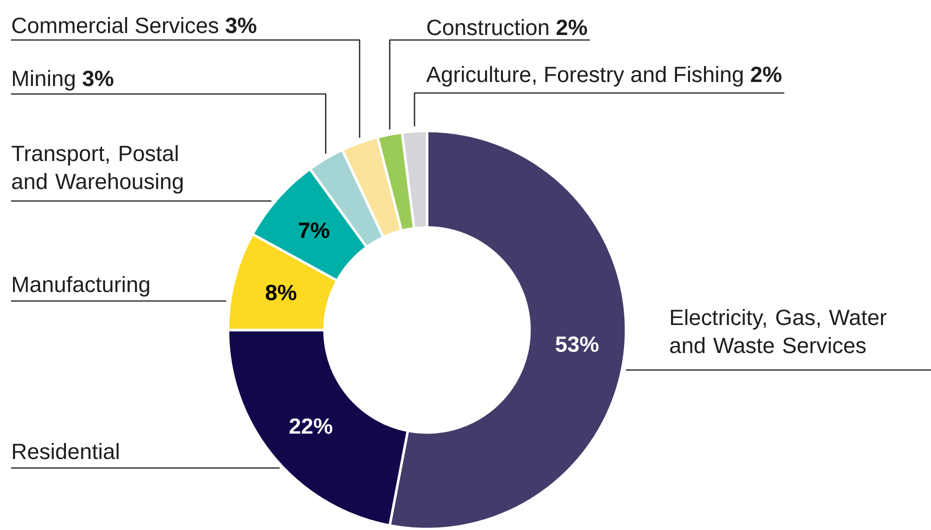  I want to click on data-label: 53%, so click(577, 344).